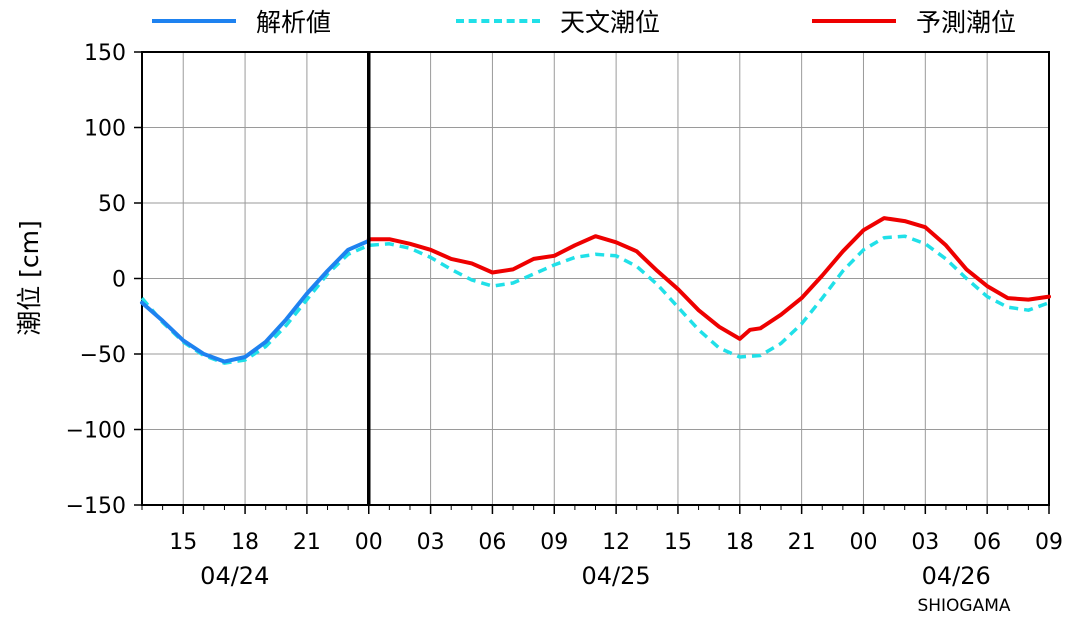  What do you see at coordinates (96, 431) in the screenshot?
I see `y-tick-label: −100` at bounding box center [96, 431].